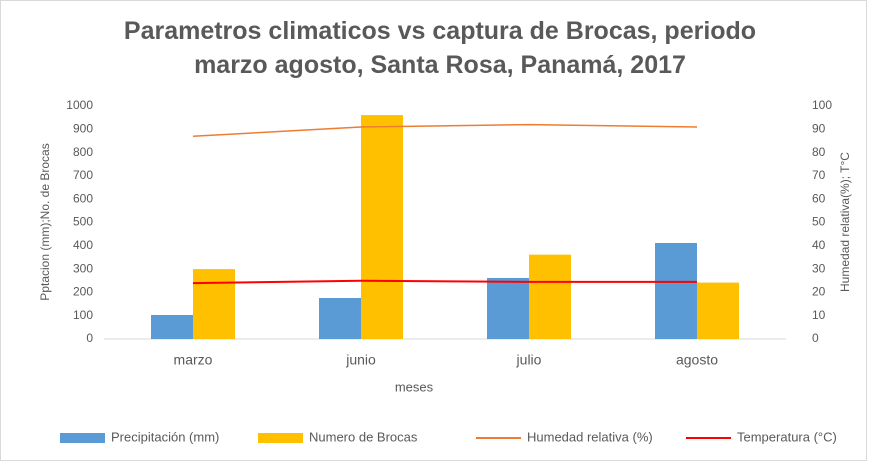 The height and width of the screenshot is (467, 879). What do you see at coordinates (787, 436) in the screenshot?
I see `legend-label: Temperatura (°C)` at bounding box center [787, 436].